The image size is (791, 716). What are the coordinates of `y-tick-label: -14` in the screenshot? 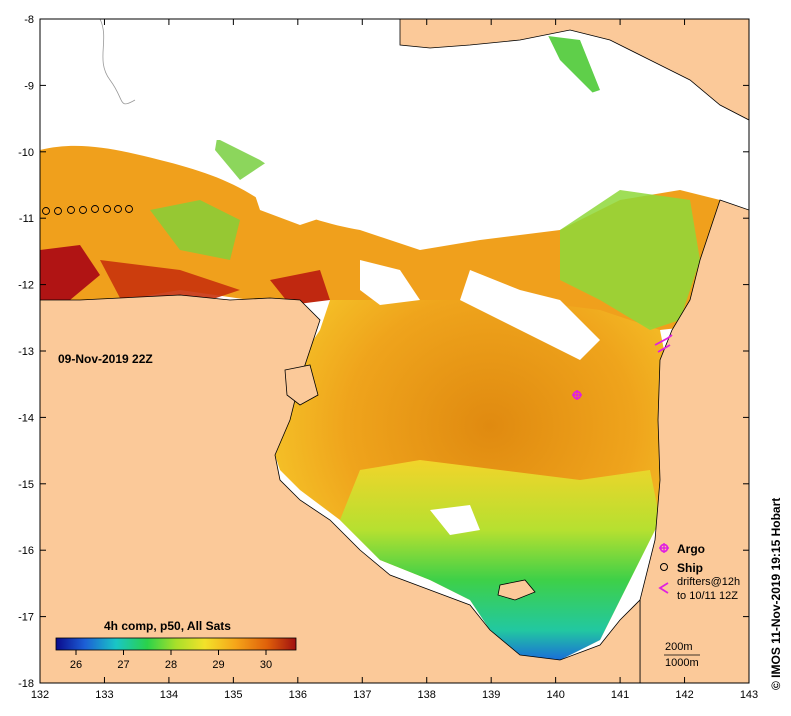 It's located at (26, 418).